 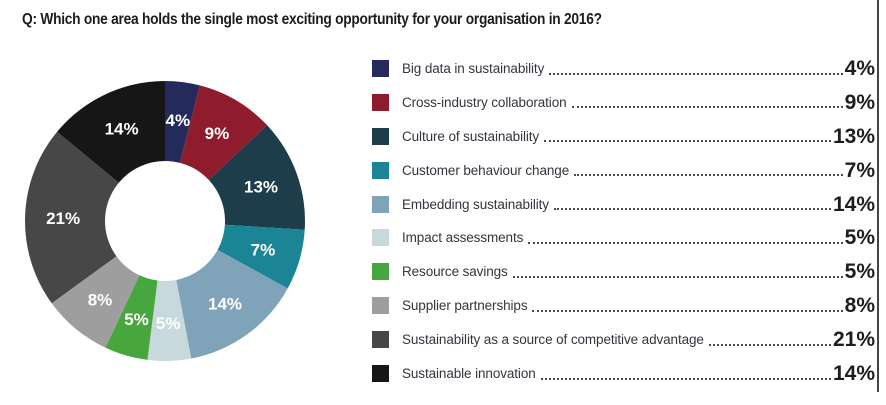 I want to click on legend-value: 7%, so click(x=859, y=170).